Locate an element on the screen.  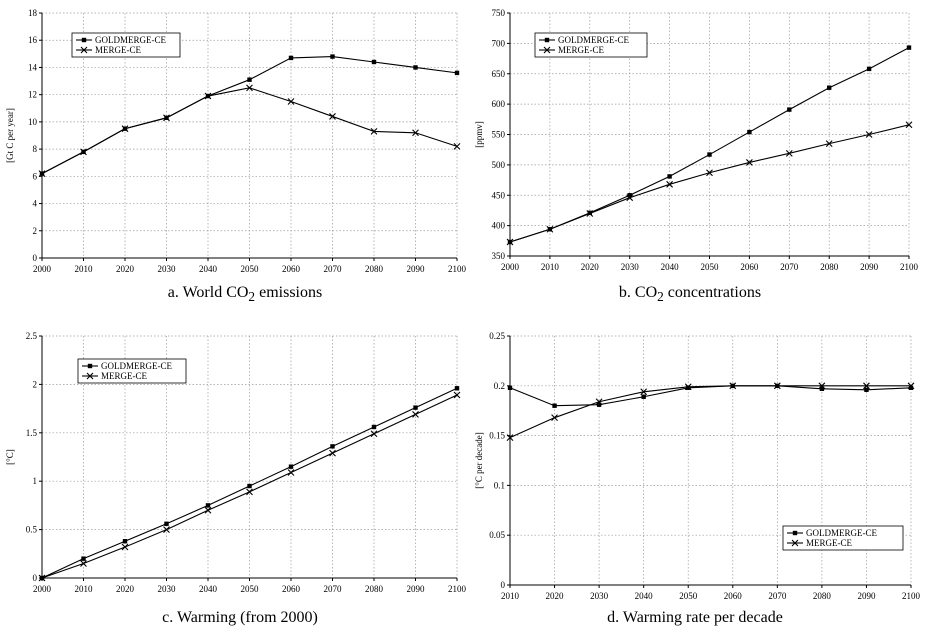
chart-a-ytick-label: 0 is located at coordinates (35, 258).